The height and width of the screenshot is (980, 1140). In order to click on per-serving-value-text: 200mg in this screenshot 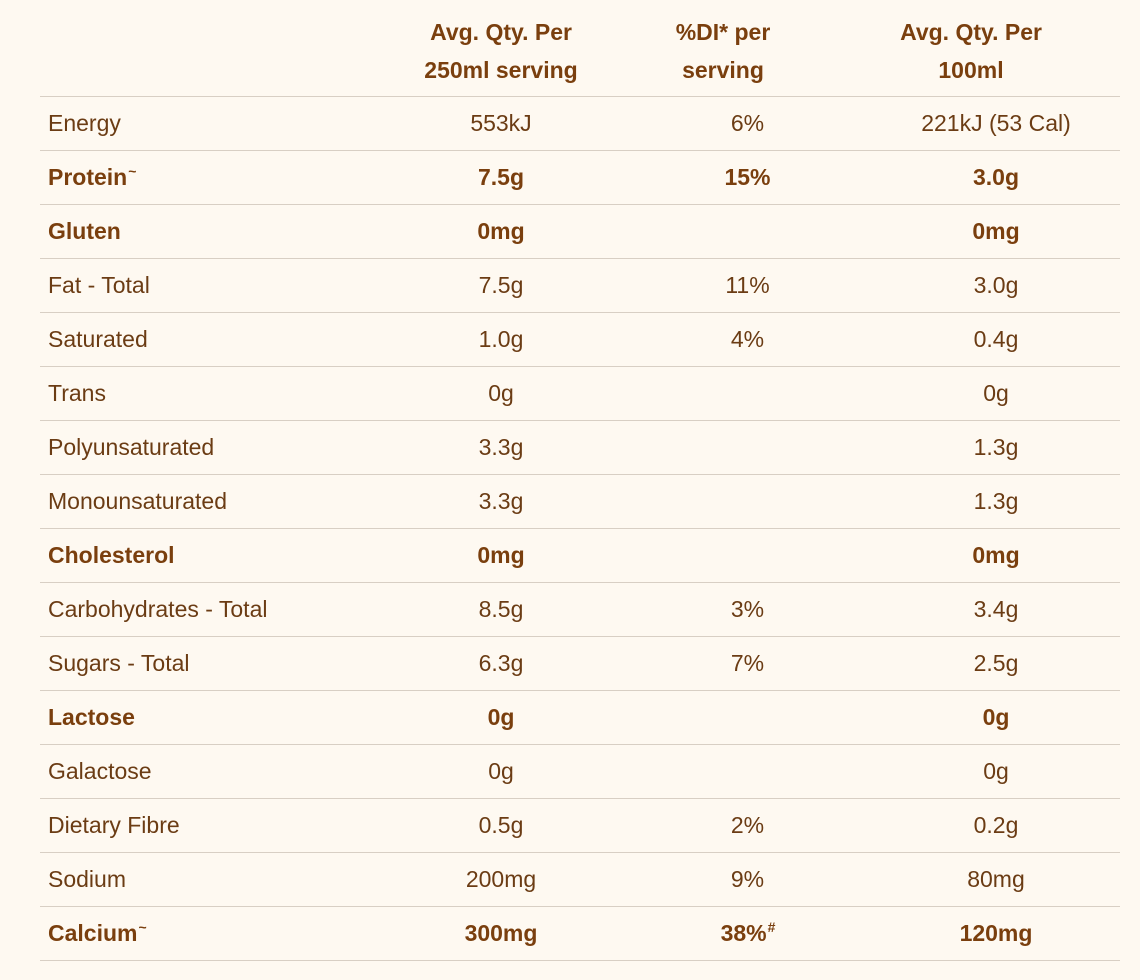, I will do `click(501, 879)`.